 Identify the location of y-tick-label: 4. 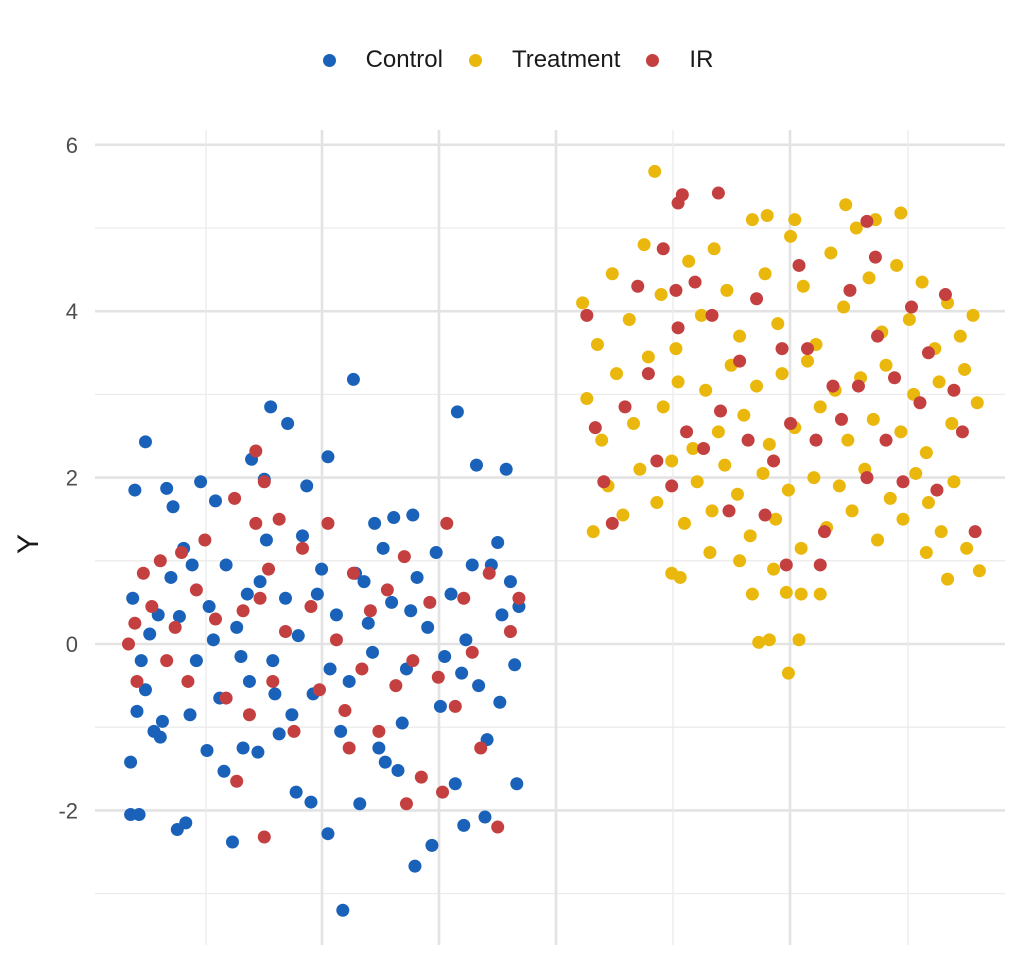
(72, 311).